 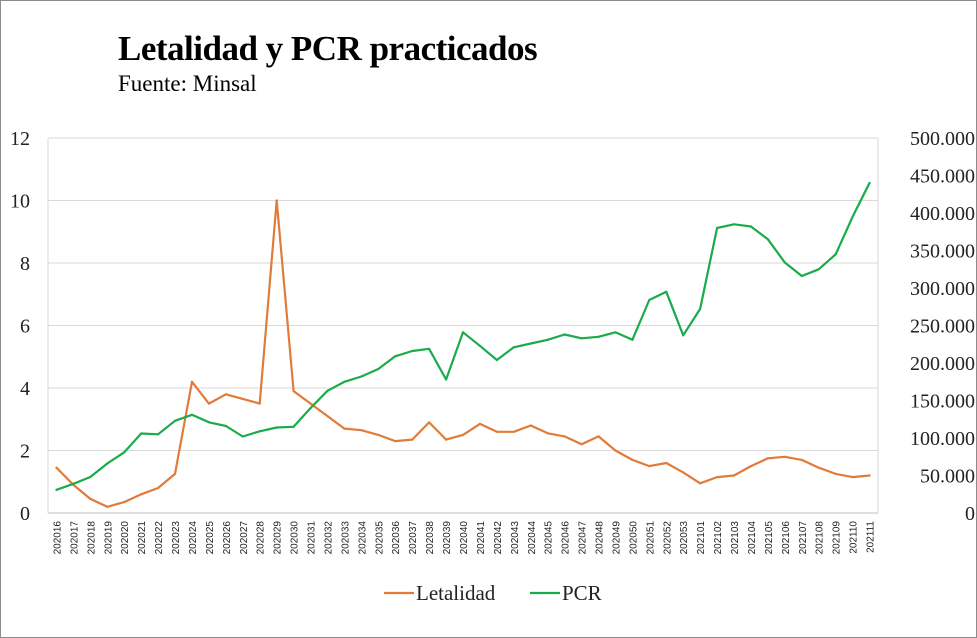 What do you see at coordinates (227, 538) in the screenshot?
I see `x-tick-label: 202026` at bounding box center [227, 538].